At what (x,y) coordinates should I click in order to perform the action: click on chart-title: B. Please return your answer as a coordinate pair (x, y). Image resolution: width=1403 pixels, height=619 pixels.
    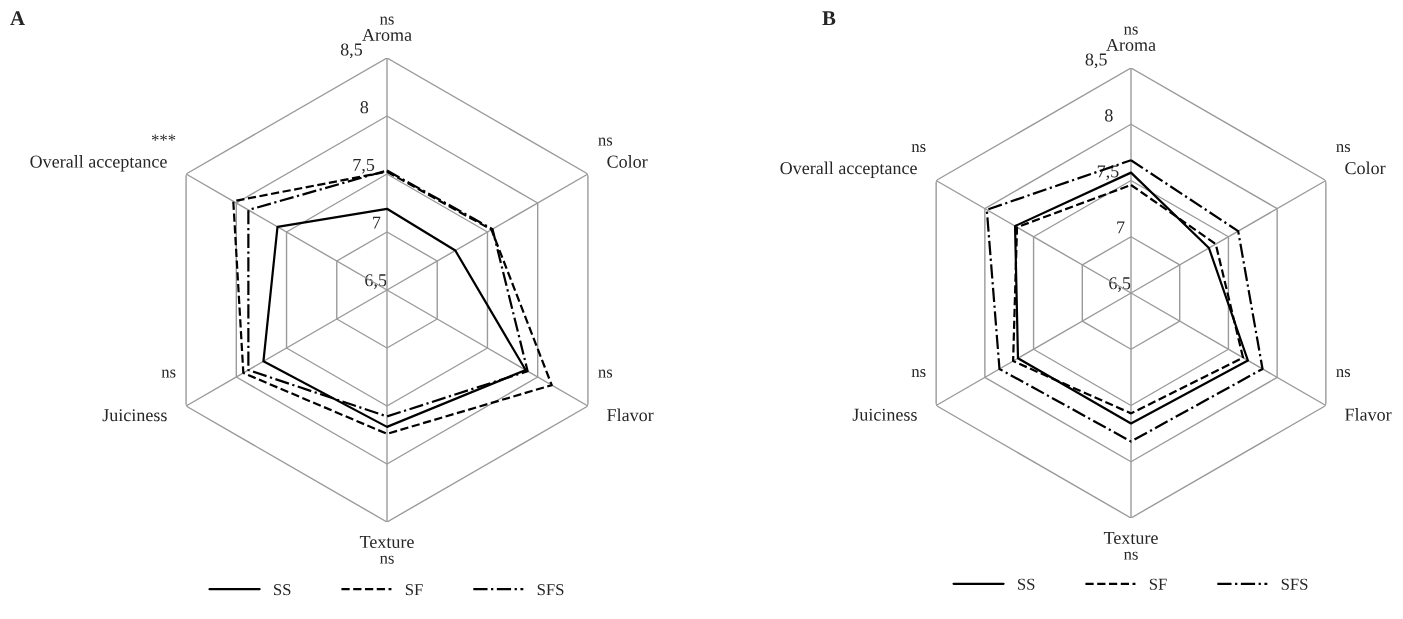
    Looking at the image, I should click on (829, 18).